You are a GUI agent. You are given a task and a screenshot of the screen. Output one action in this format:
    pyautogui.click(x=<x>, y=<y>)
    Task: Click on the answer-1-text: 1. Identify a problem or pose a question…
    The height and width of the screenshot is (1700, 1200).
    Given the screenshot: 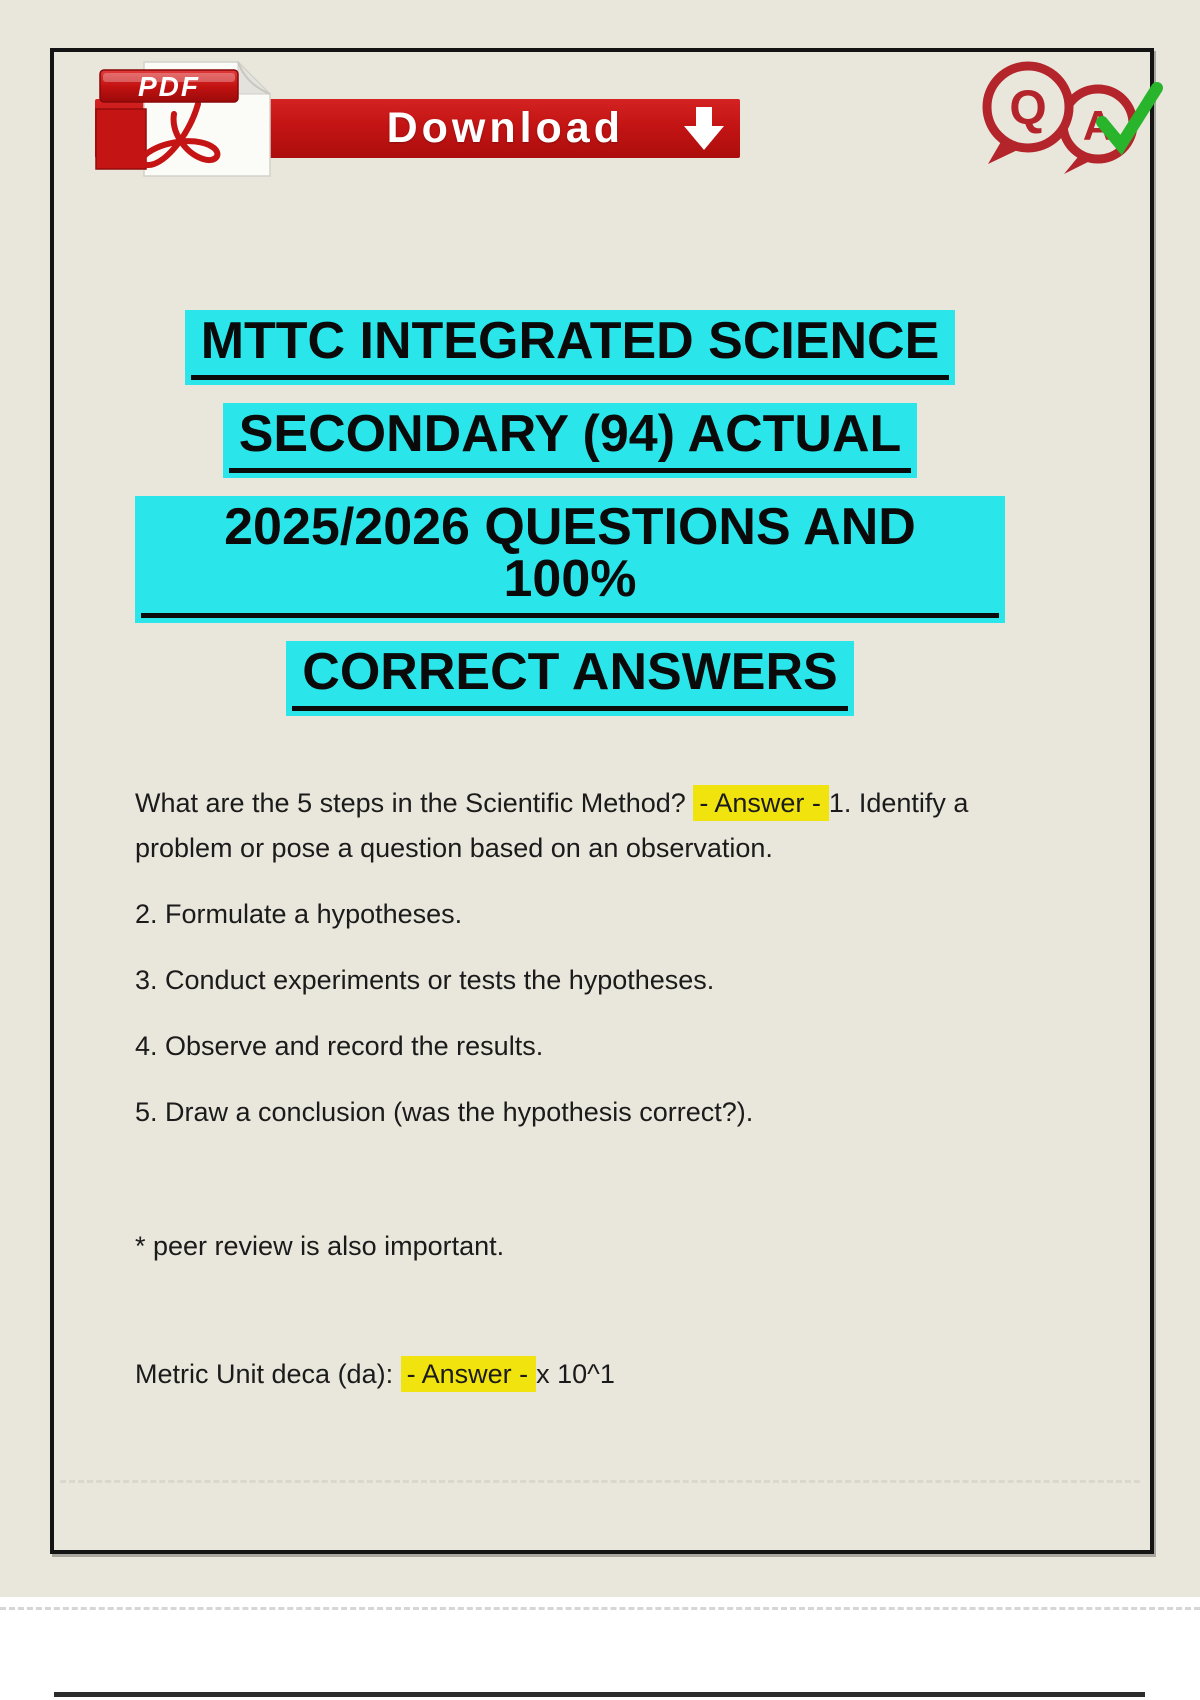 What is the action you would take?
    pyautogui.click(x=552, y=825)
    